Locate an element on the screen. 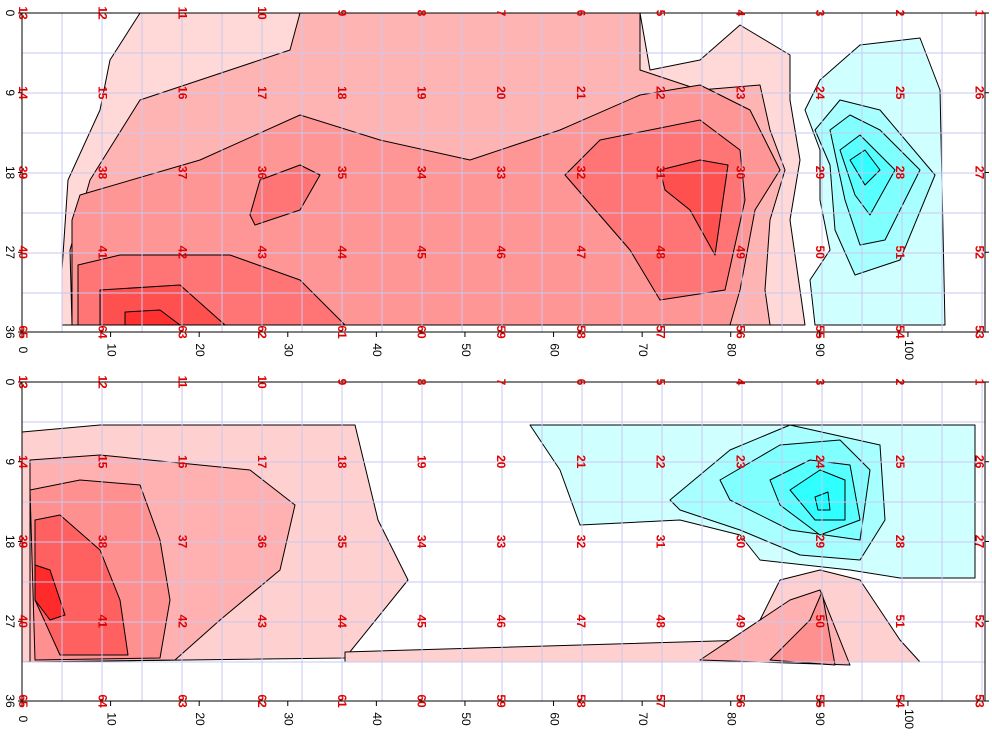  station-label: 1 is located at coordinates (980, 13).